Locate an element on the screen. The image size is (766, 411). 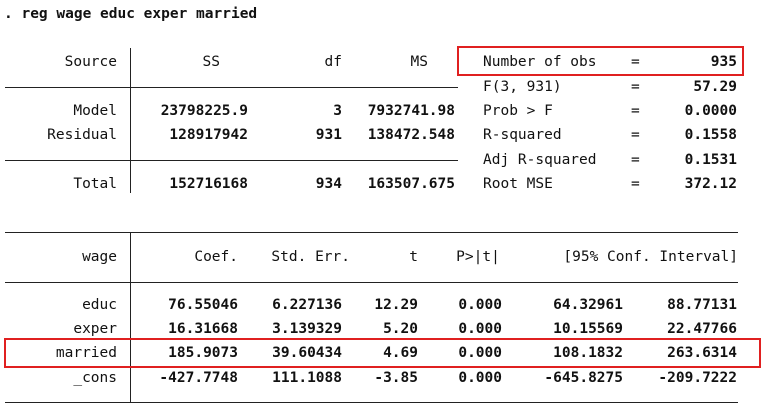
anova-row-total-df: 934 is located at coordinates (328, 184).